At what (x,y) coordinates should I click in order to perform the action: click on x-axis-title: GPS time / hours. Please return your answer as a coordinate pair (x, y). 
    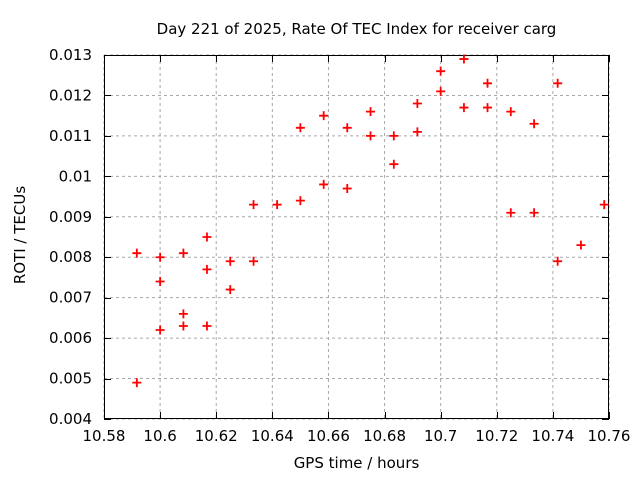
    Looking at the image, I should click on (356, 463).